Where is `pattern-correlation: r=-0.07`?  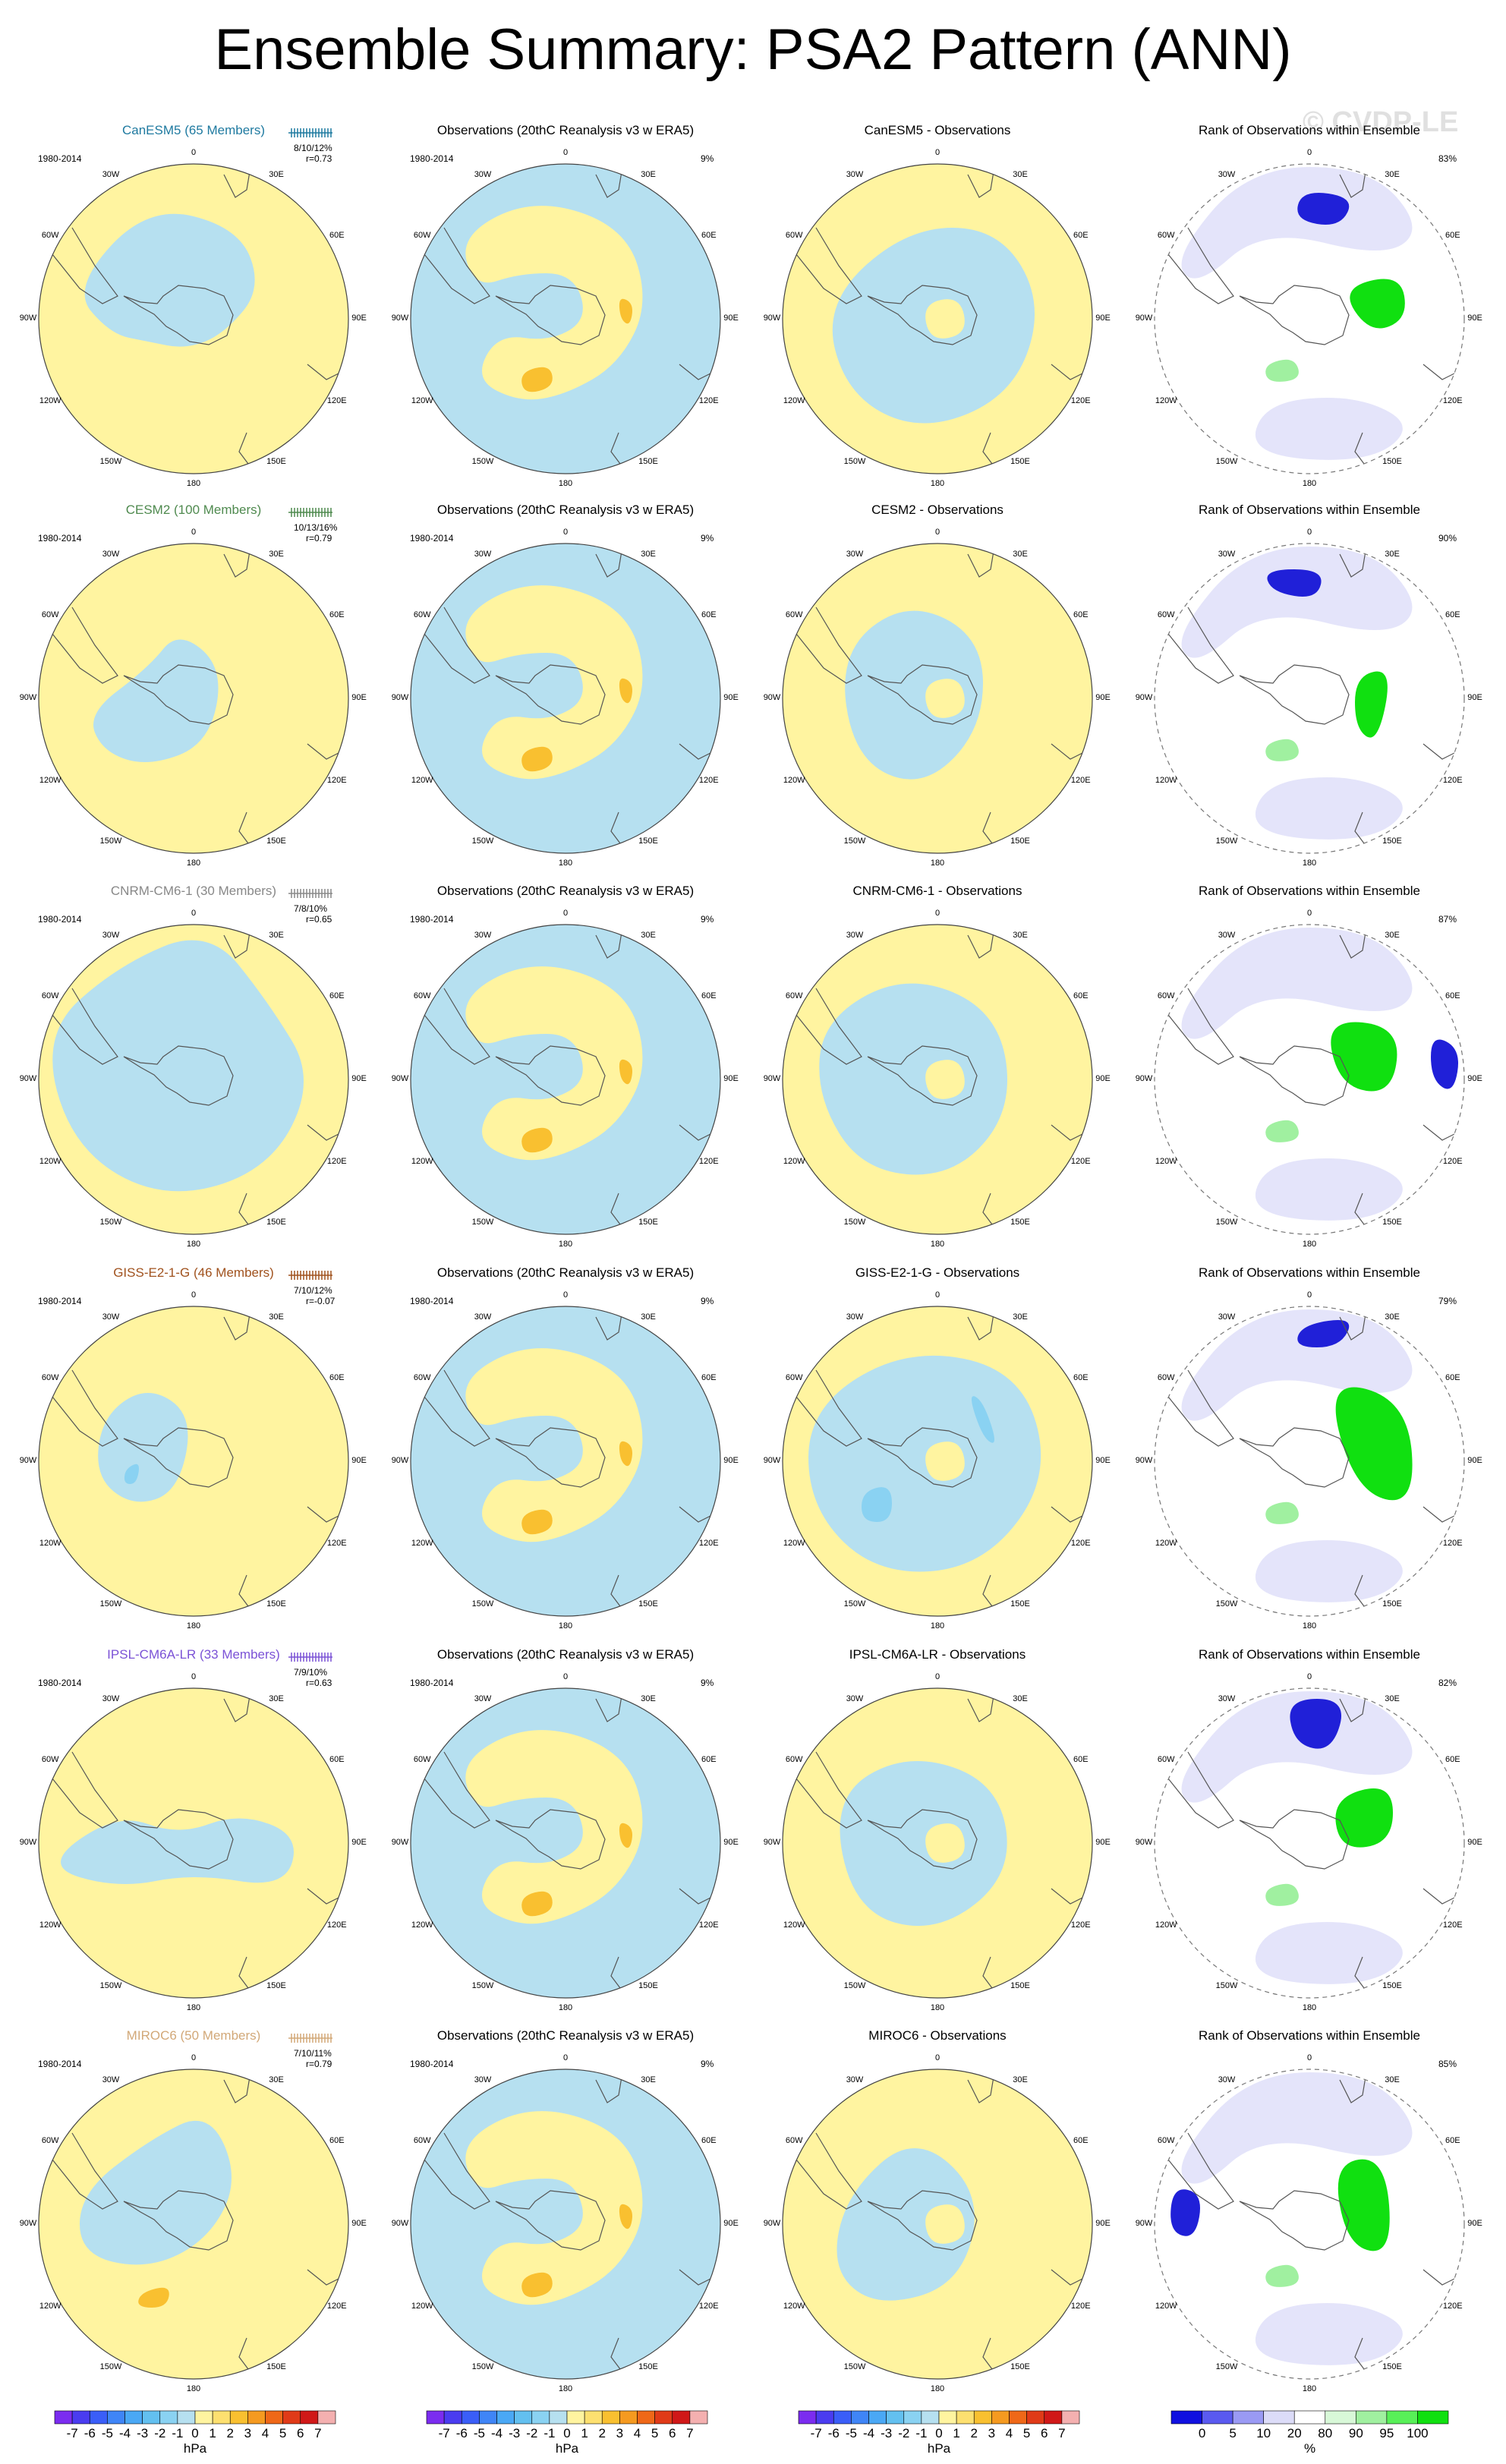 pattern-correlation: r=-0.07 is located at coordinates (321, 1301).